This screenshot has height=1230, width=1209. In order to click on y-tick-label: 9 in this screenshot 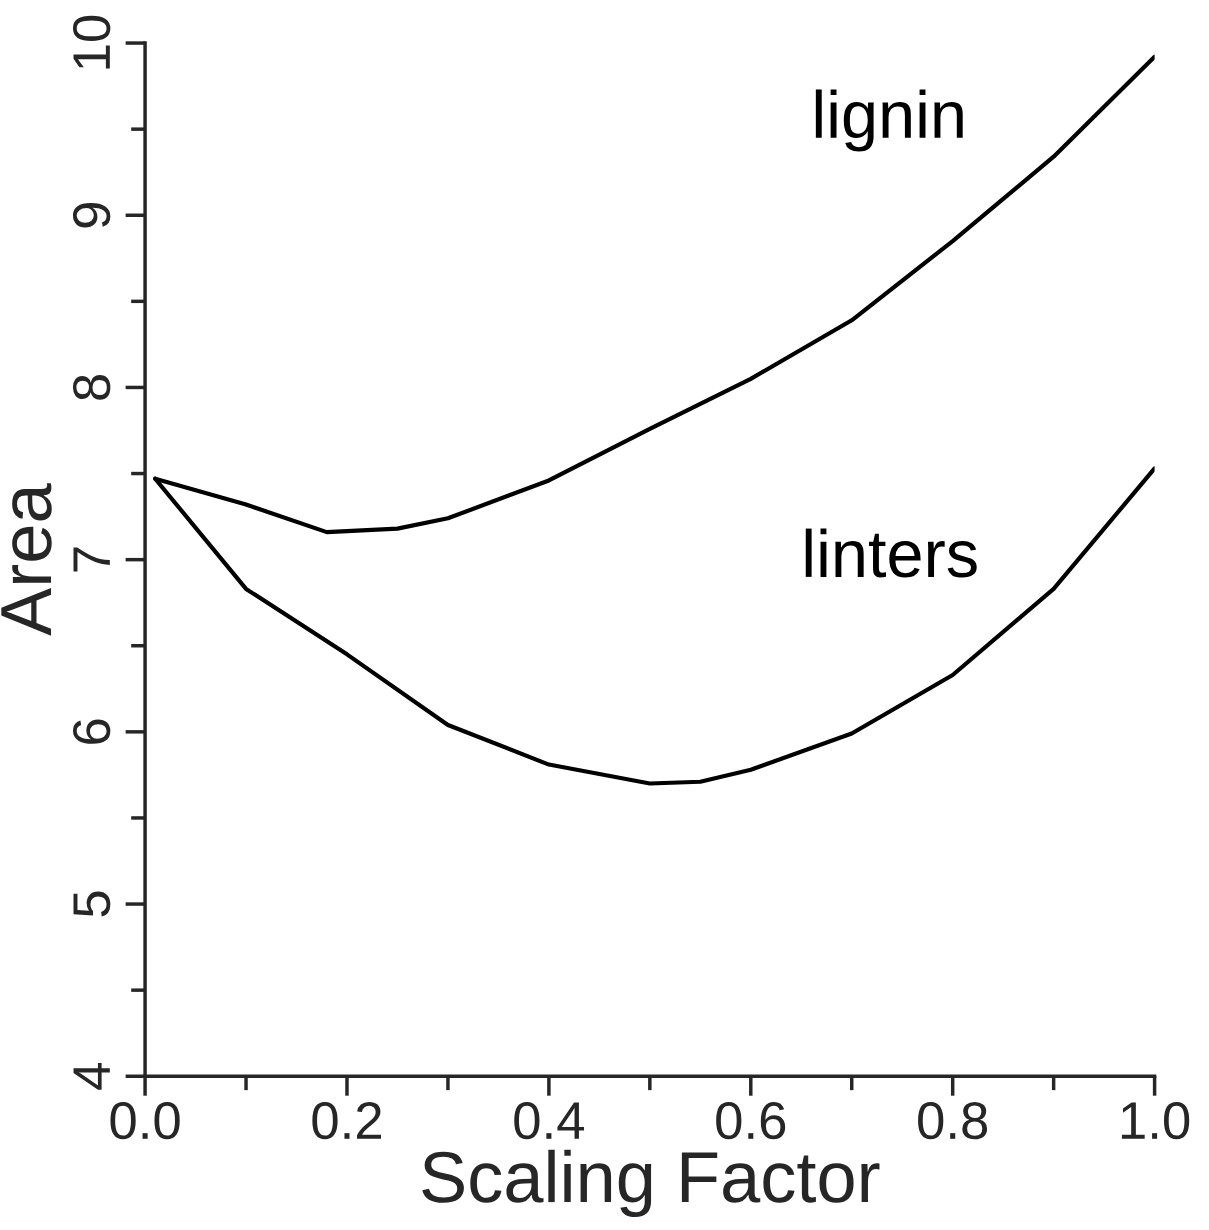, I will do `click(91, 215)`.